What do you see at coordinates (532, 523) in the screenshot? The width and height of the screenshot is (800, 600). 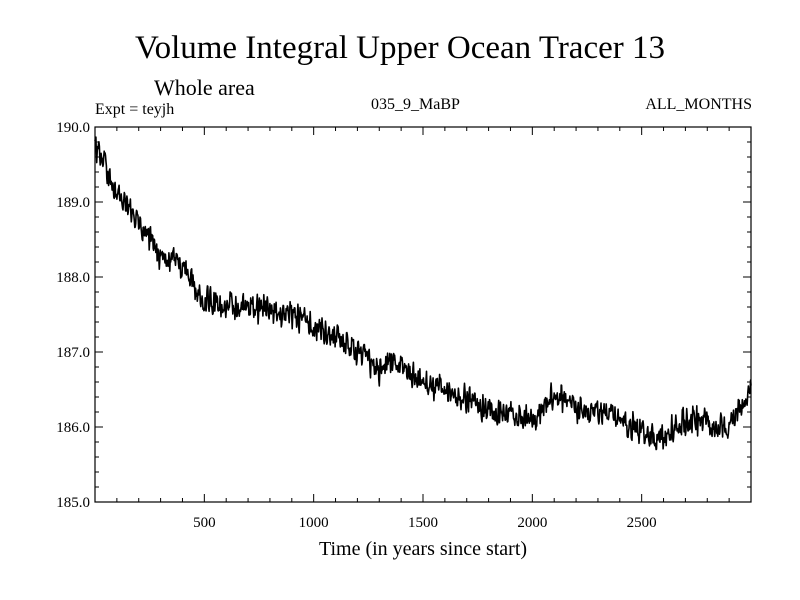 I see `x-tick-label: 2000` at bounding box center [532, 523].